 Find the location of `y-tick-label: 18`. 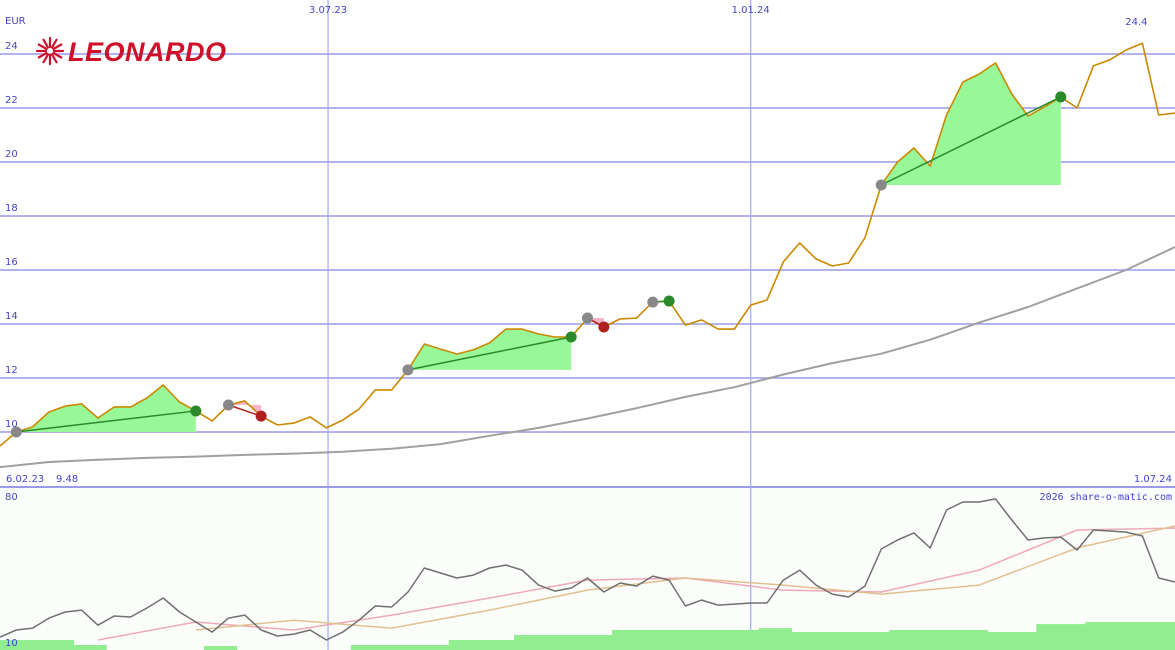

y-tick-label: 18 is located at coordinates (11, 208).